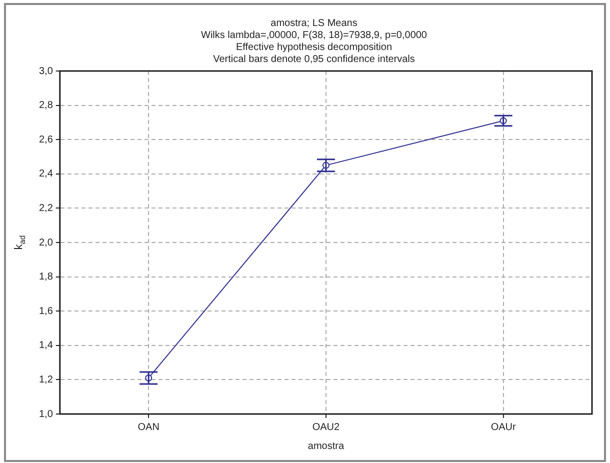 The image size is (610, 463). What do you see at coordinates (46, 380) in the screenshot?
I see `y-tick-label: 1,2` at bounding box center [46, 380].